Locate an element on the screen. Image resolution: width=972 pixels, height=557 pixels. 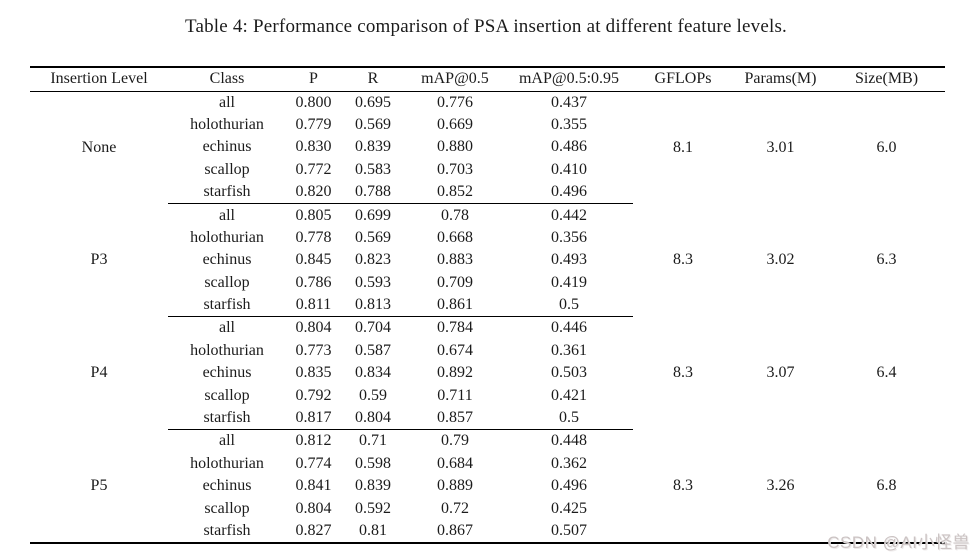
map50-cell: 0.668 is located at coordinates (455, 237).